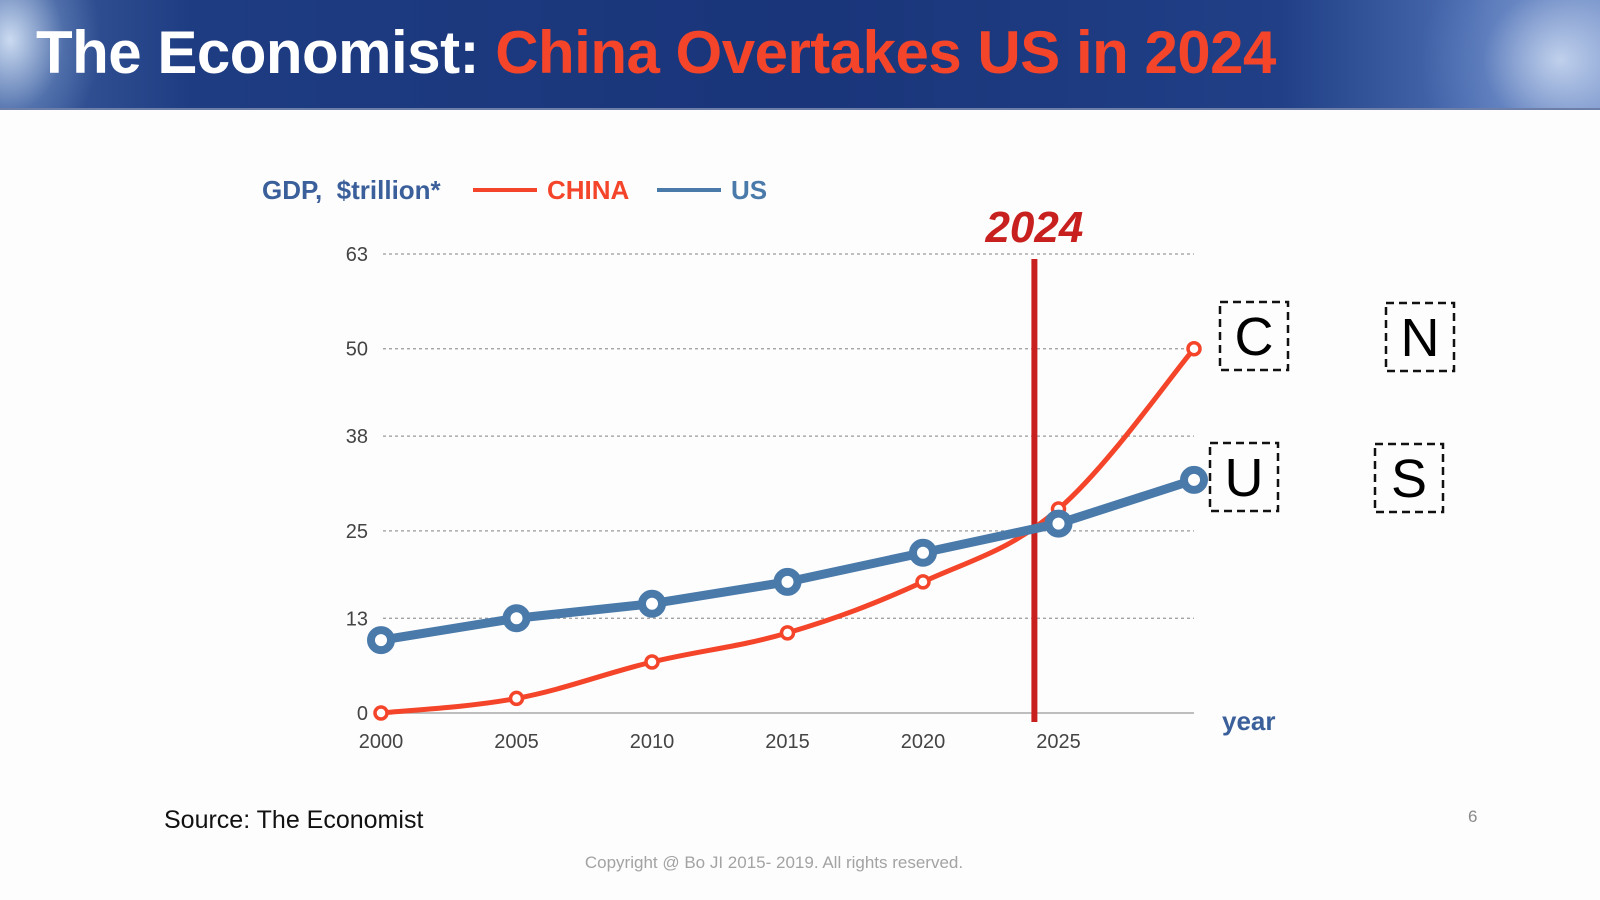 This screenshot has height=900, width=1600. What do you see at coordinates (588, 190) in the screenshot?
I see `legend-china-label: CHINA` at bounding box center [588, 190].